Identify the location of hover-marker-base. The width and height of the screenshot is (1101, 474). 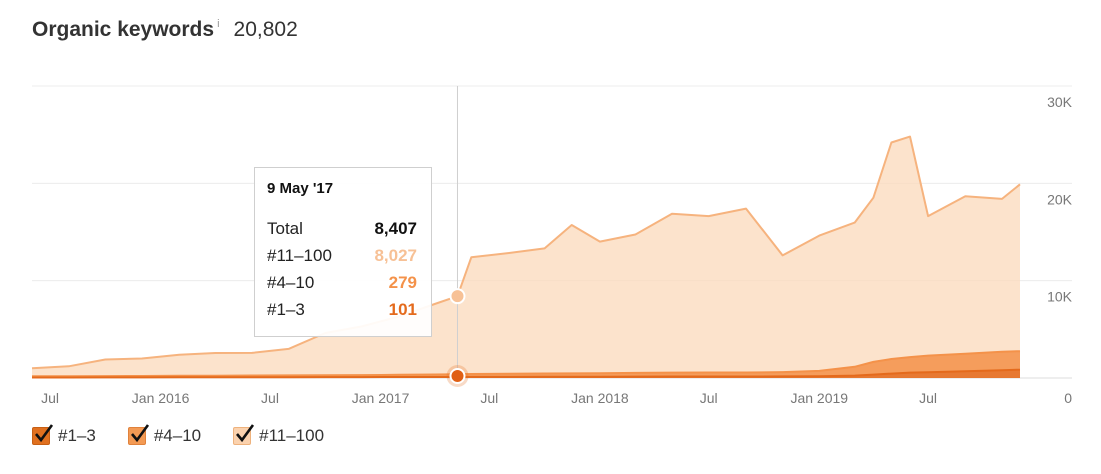
(457, 376).